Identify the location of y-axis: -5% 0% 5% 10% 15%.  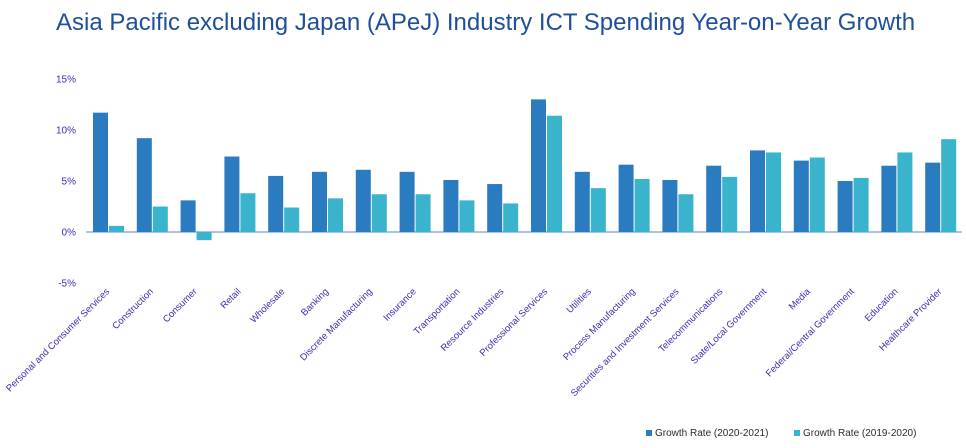
(66, 182).